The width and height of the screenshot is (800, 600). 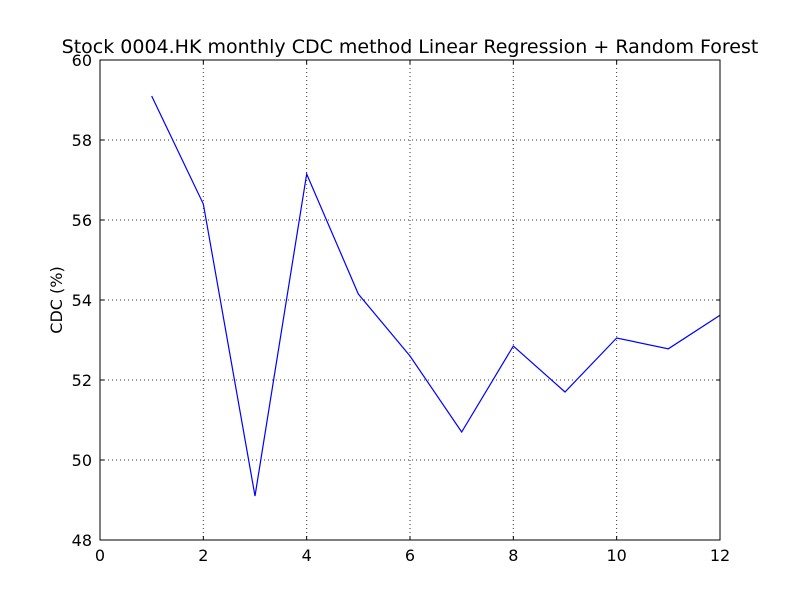 I want to click on y-tick-label: 50, so click(x=82, y=460).